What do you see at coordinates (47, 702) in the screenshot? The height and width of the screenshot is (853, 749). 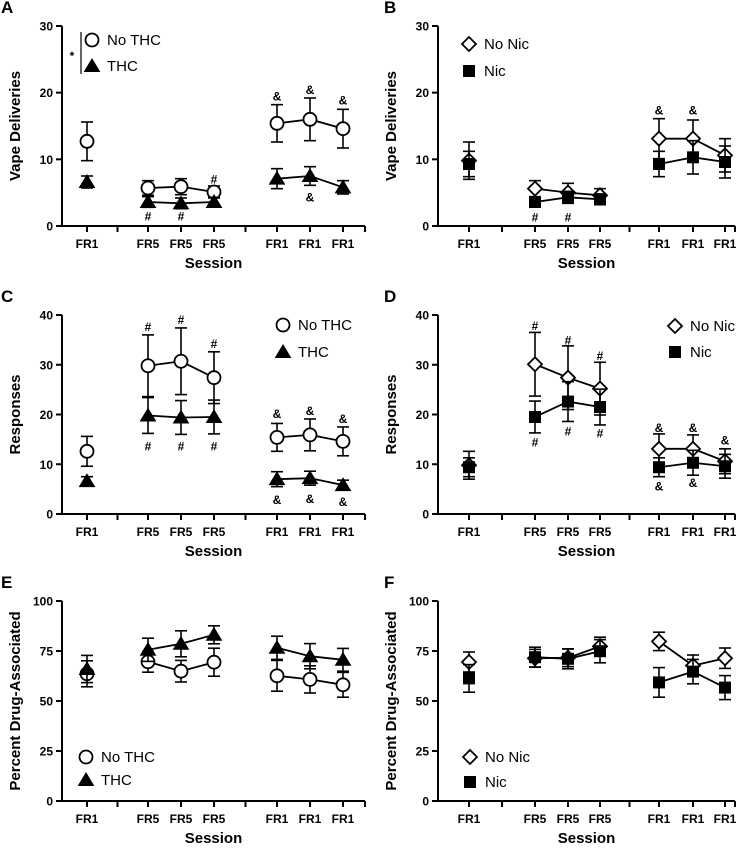 I see `panel-e-y-tick-label: 50` at bounding box center [47, 702].